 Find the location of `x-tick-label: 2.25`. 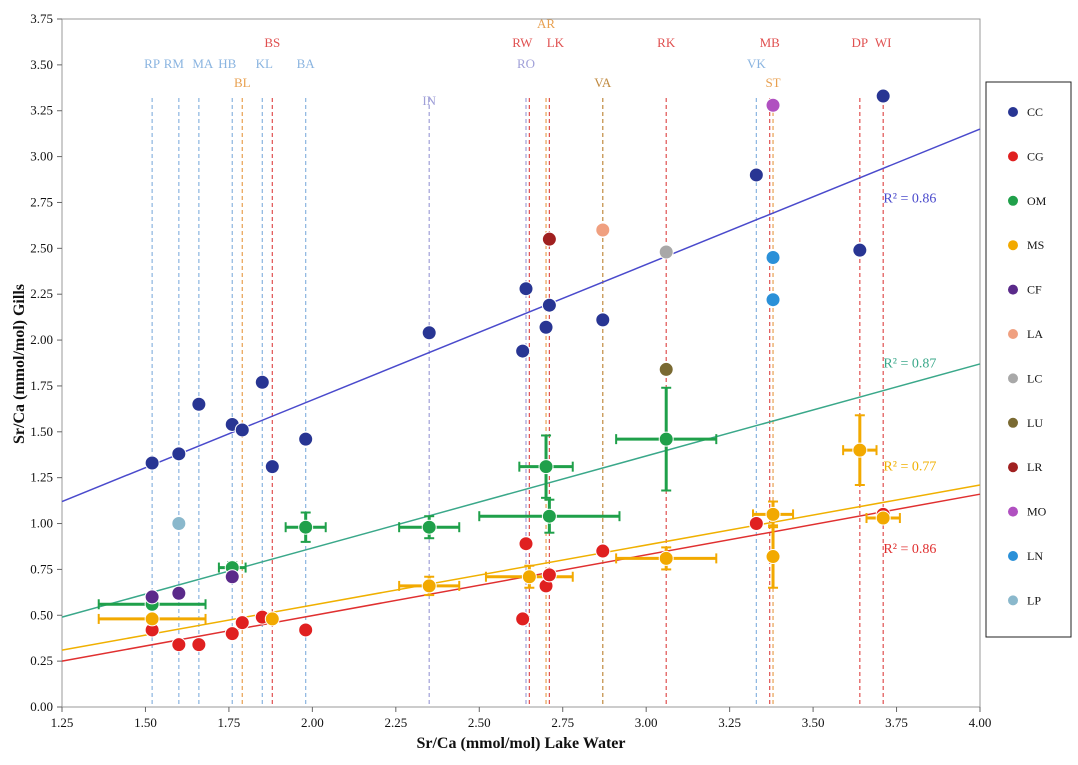

x-tick-label: 2.25 is located at coordinates (395, 722).